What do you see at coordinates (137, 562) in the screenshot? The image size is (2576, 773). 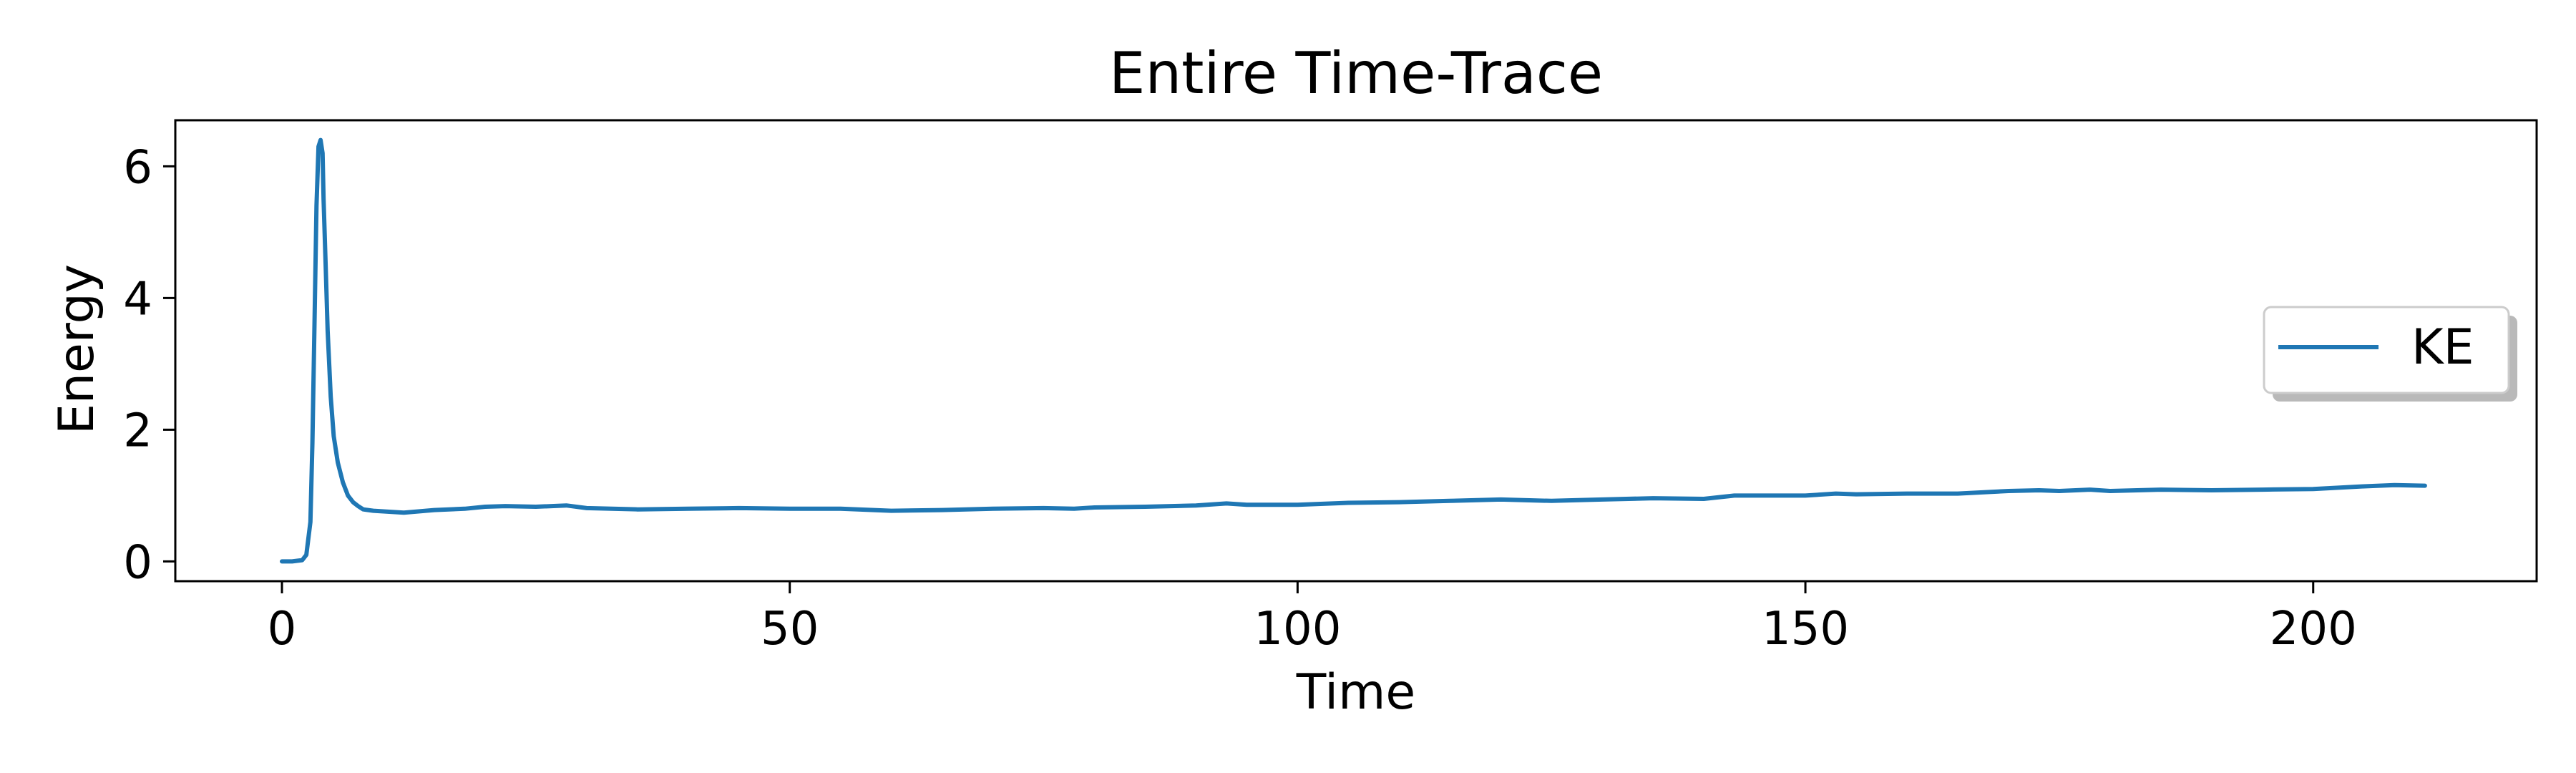 I see `y-tick-label: 0` at bounding box center [137, 562].